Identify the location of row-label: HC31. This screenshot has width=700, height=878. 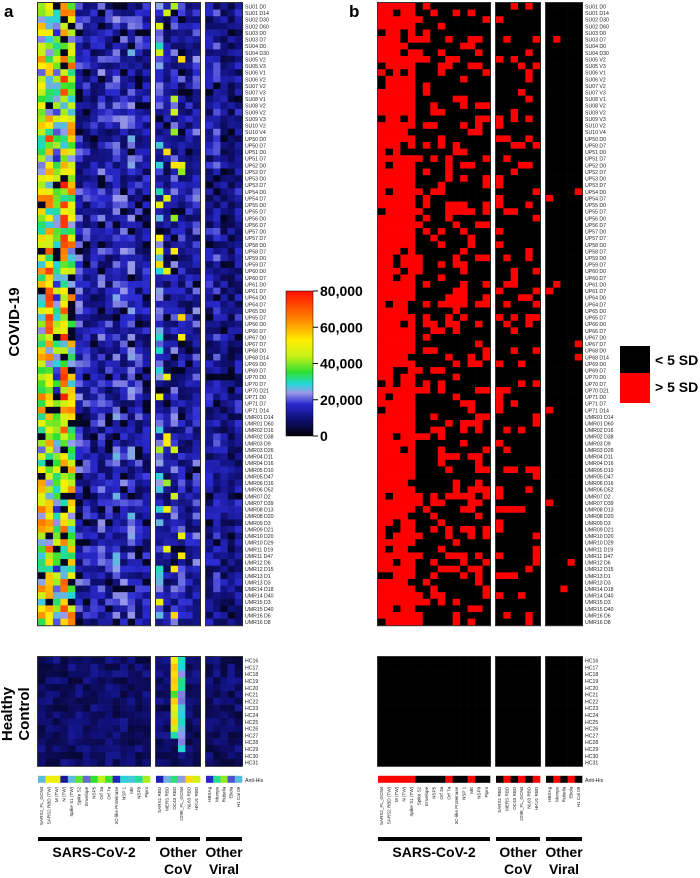
(251, 764).